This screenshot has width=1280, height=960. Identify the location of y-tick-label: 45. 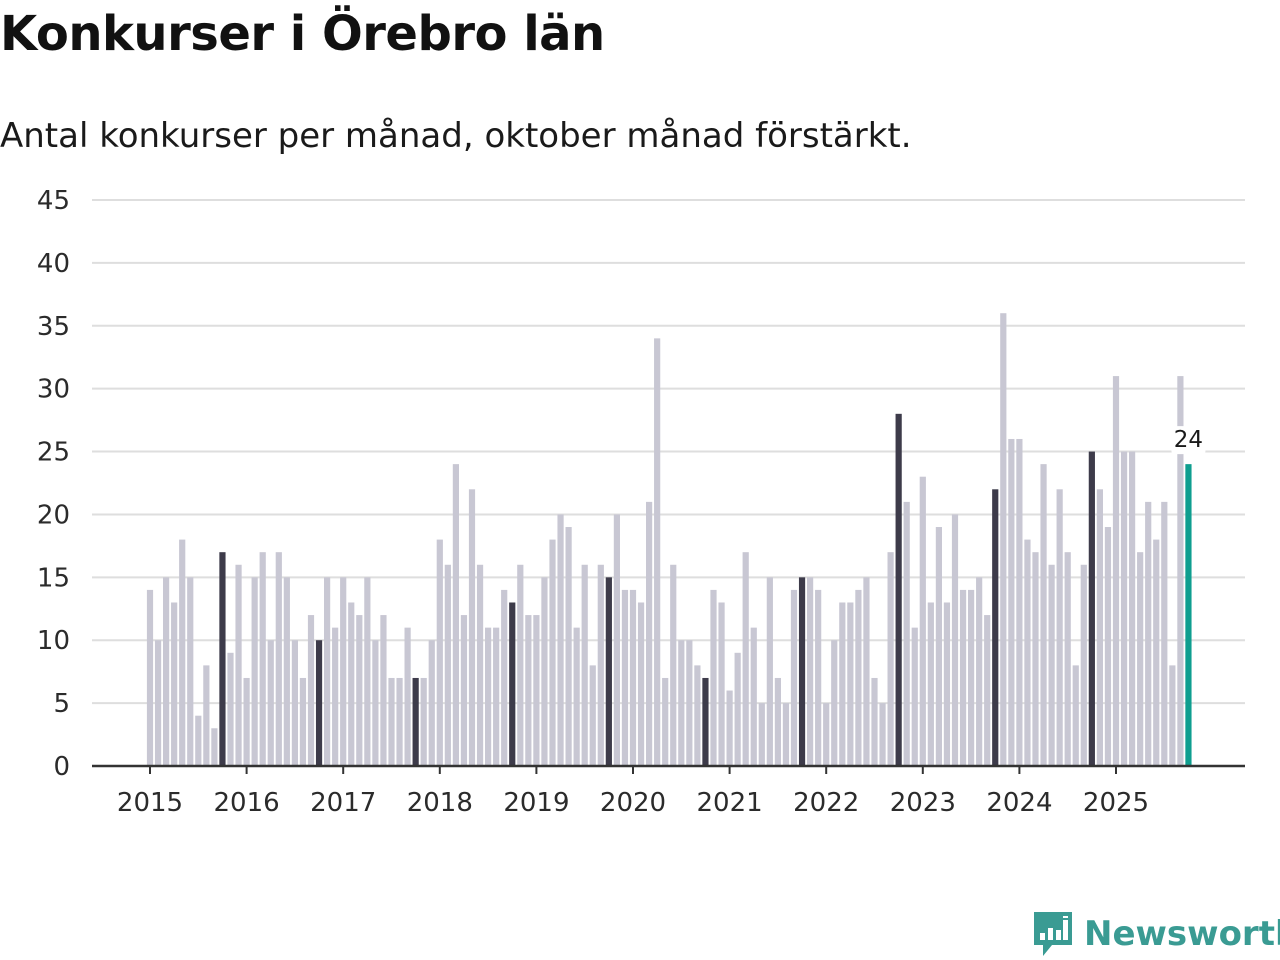
(53, 201).